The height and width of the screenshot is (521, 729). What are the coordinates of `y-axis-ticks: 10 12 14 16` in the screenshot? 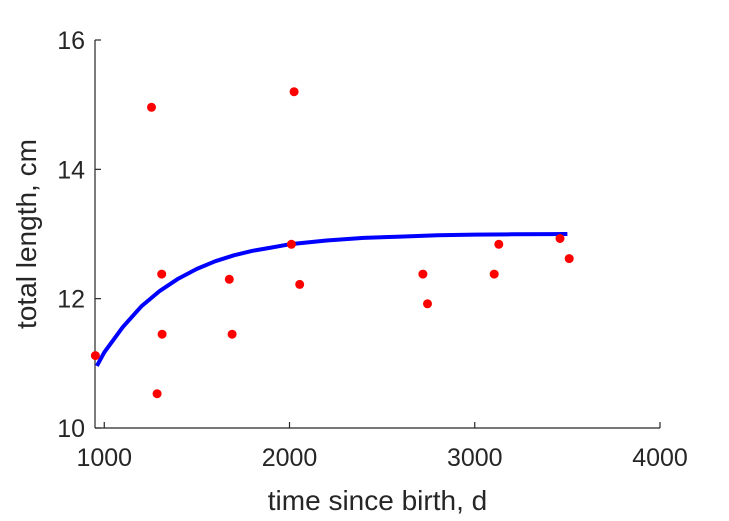 It's located at (79, 235).